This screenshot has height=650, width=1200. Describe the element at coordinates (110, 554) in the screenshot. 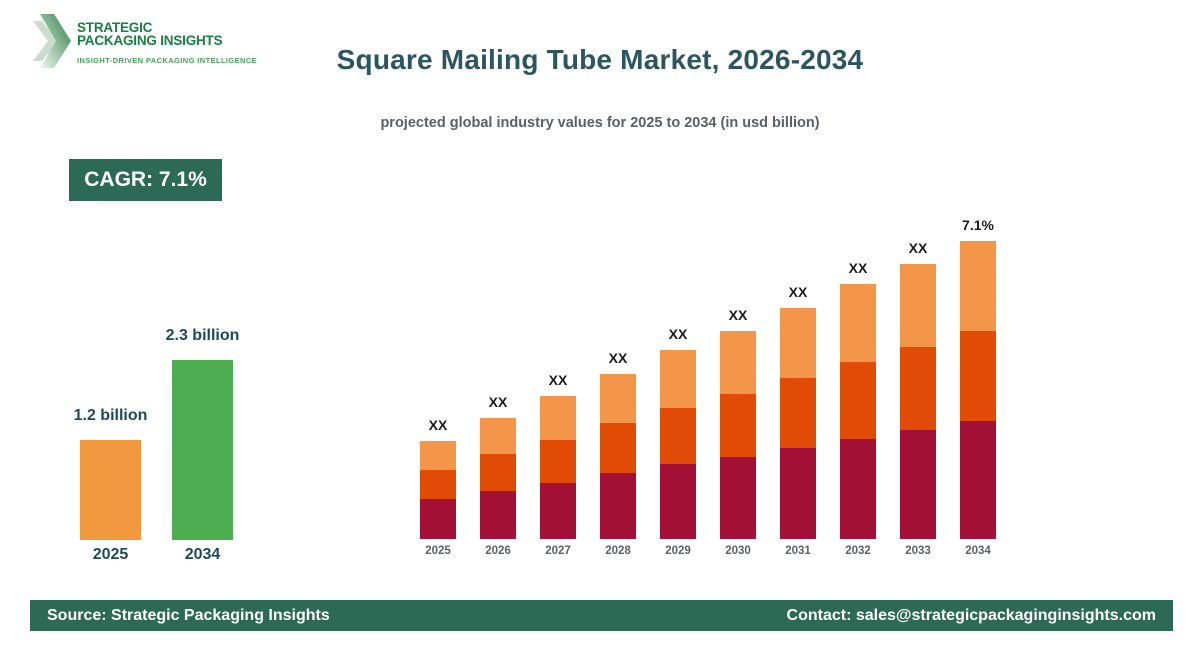

I see `summary-bar-year-label: 2025` at that location.